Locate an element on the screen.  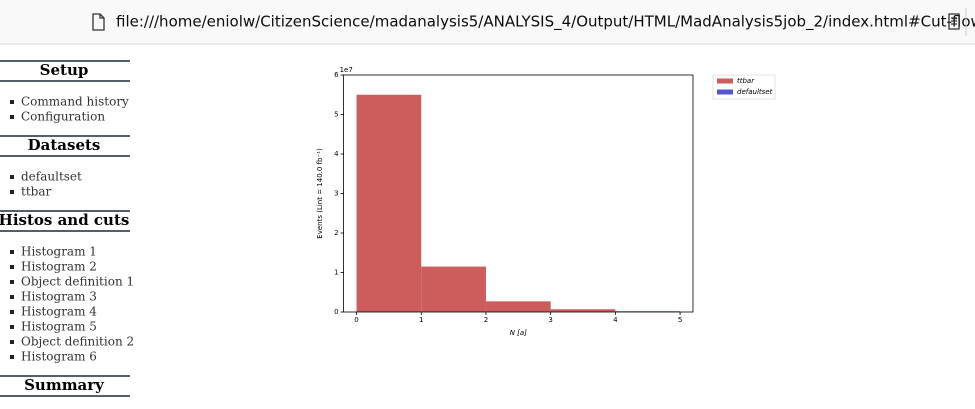
x-tick-label: 1 is located at coordinates (421, 320).